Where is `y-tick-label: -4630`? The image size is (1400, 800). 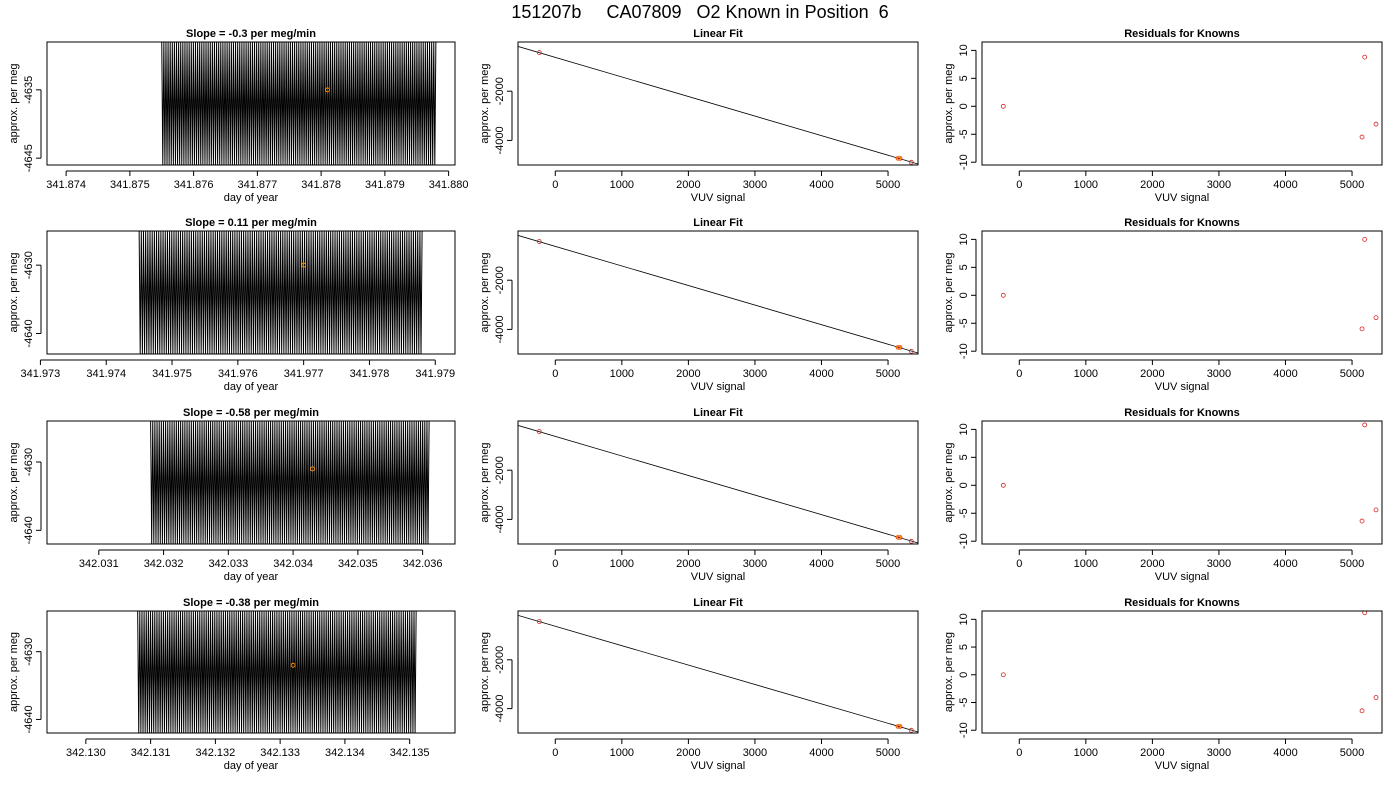 y-tick-label: -4630 is located at coordinates (29, 652).